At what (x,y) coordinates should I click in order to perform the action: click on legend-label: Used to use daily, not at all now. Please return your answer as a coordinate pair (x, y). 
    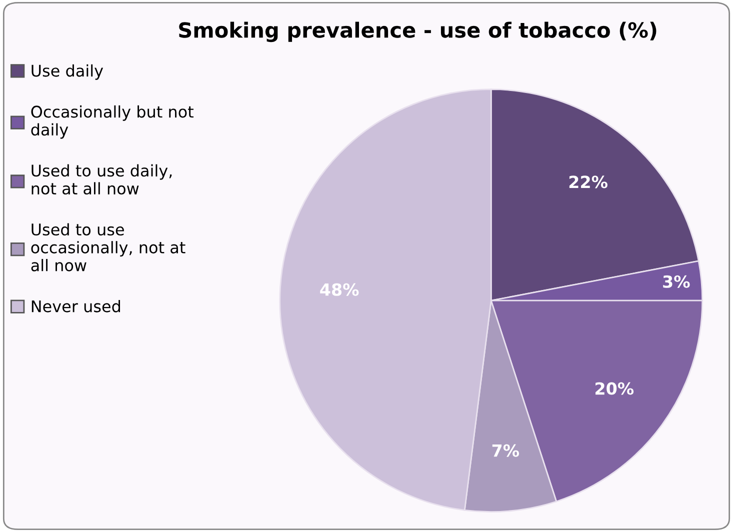
    Looking at the image, I should click on (102, 179).